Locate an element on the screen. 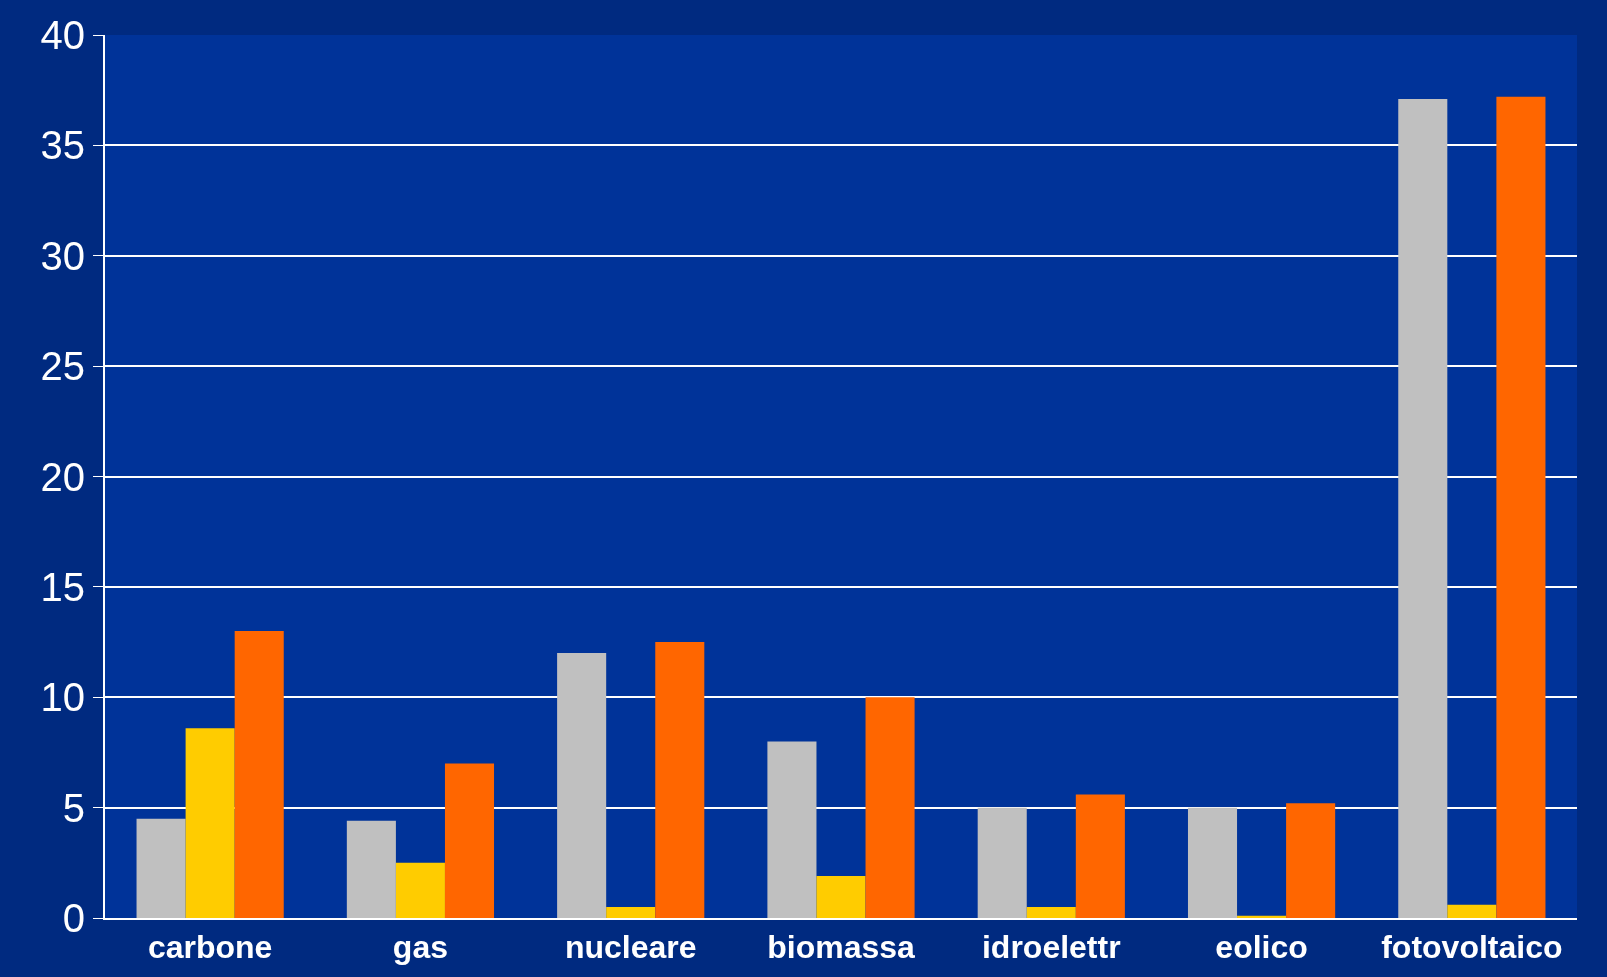  y-tick-label: 15 is located at coordinates (62, 586).